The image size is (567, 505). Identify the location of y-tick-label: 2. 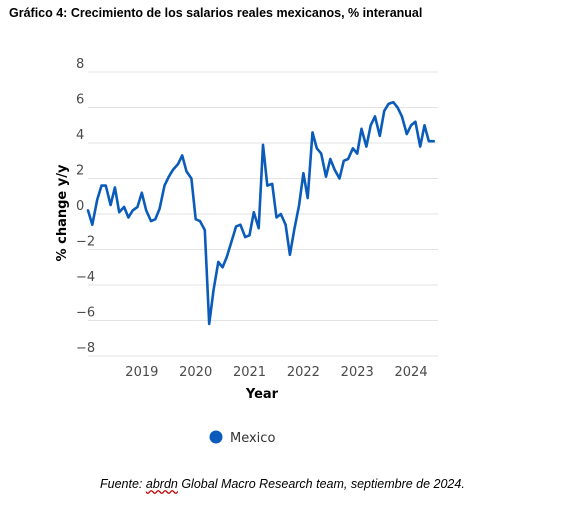
(80, 171).